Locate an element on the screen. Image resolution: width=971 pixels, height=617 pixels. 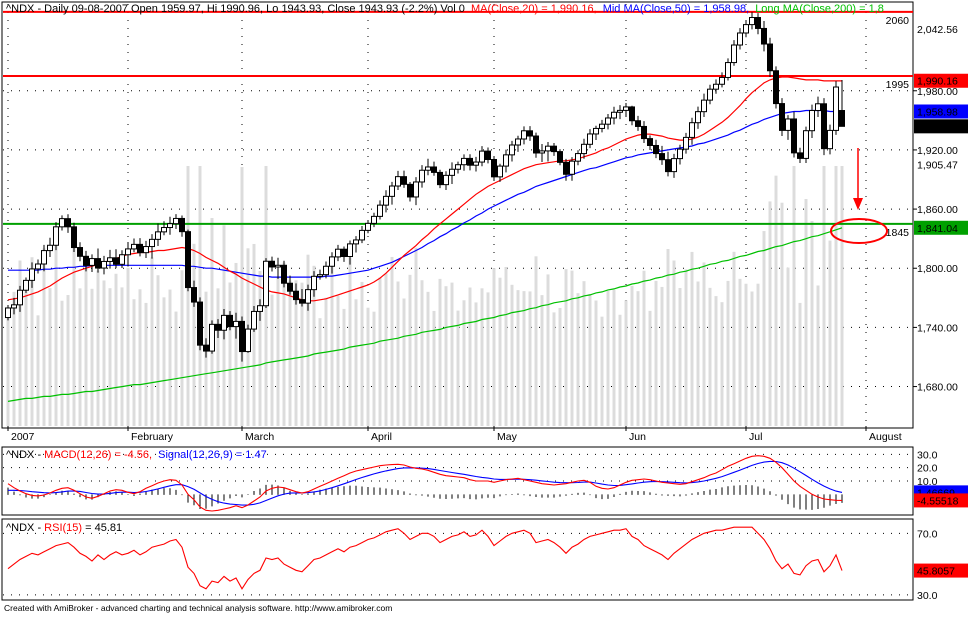
rsi-tick-label: 70.0 is located at coordinates (927, 534).